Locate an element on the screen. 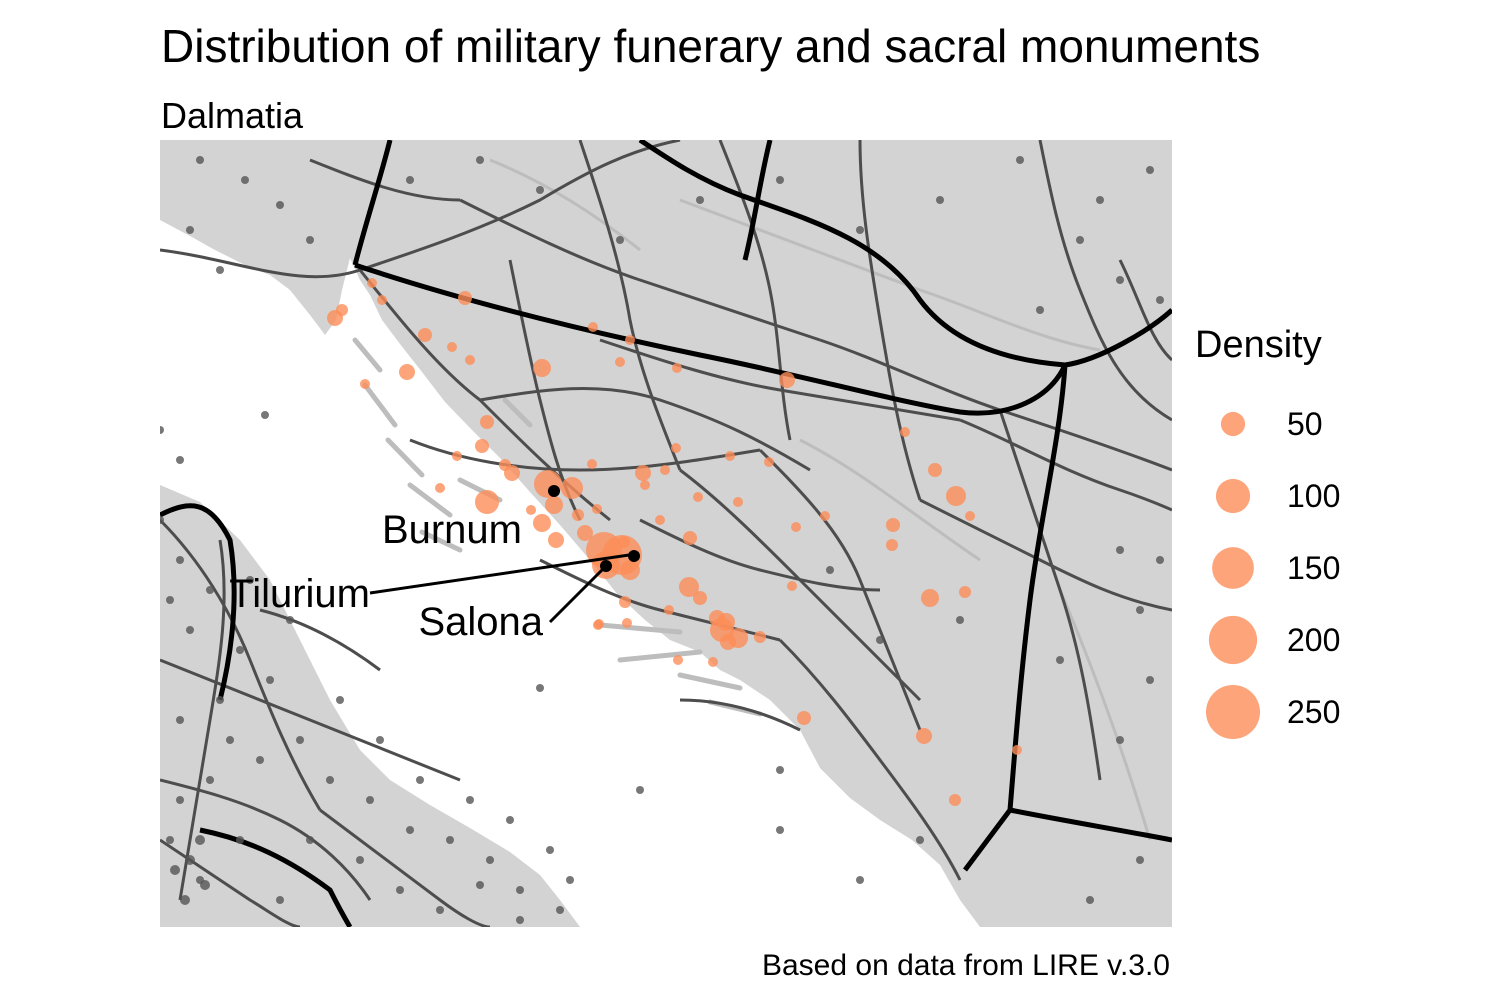  density-legend: Density 50 100 150 200 250 is located at coordinates (1345, 533).